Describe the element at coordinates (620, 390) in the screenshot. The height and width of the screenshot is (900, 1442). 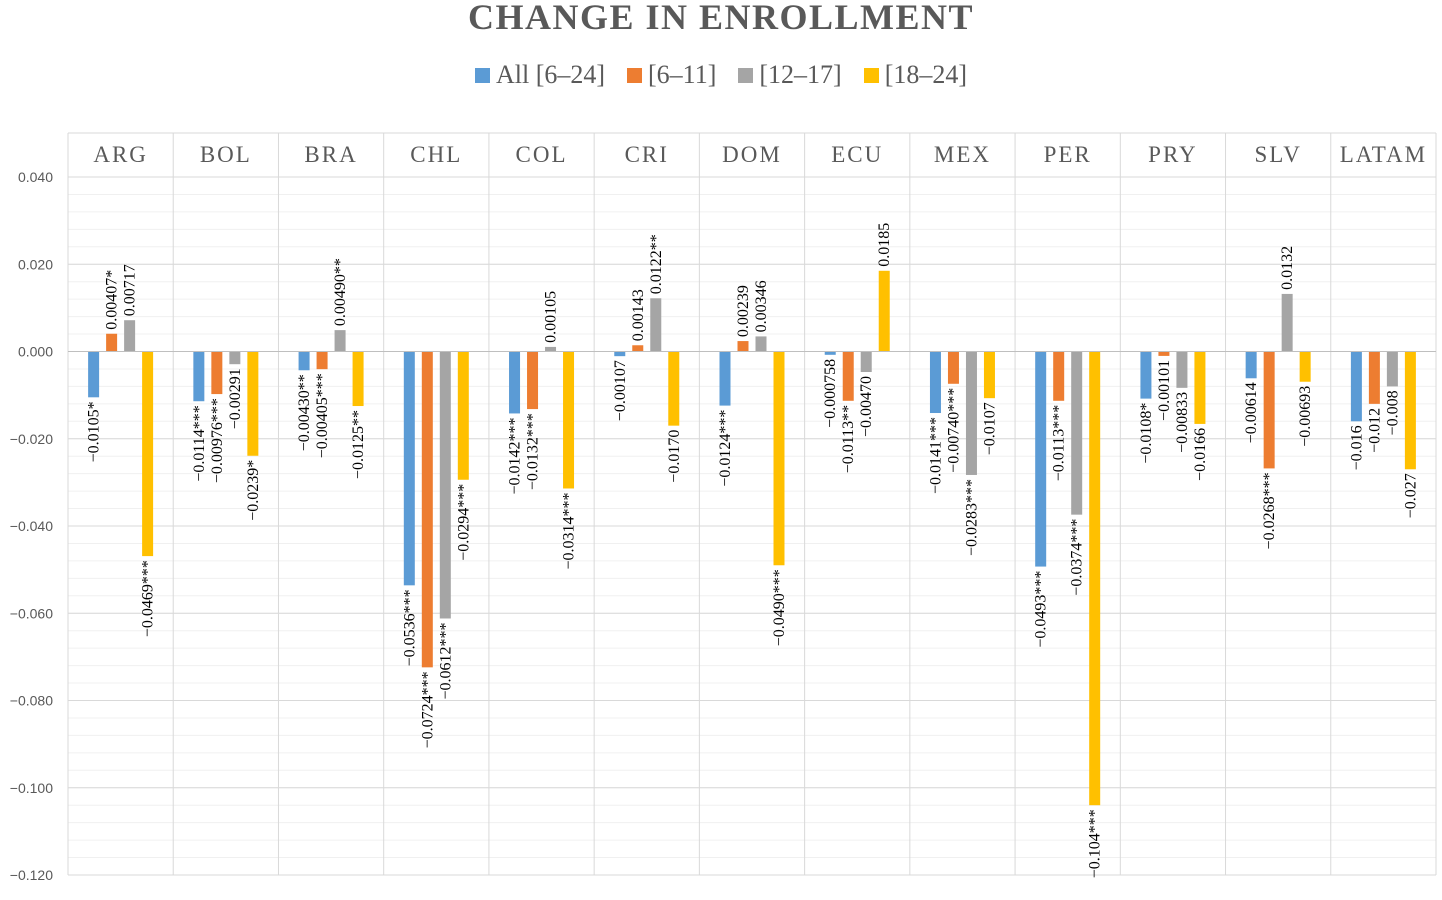
I see `data-label: −0.00107` at that location.